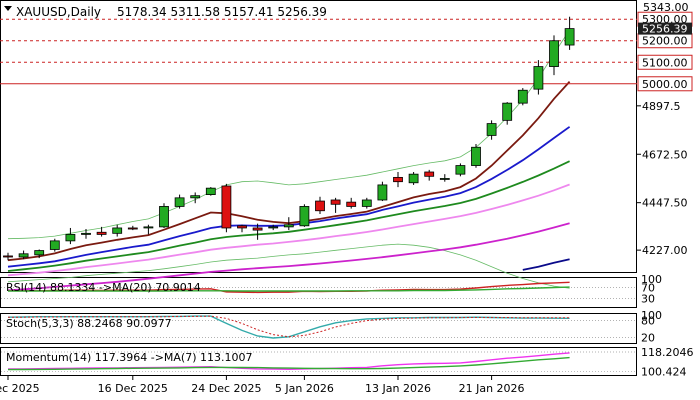 This screenshot has height=400, width=700. Describe the element at coordinates (288, 363) in the screenshot. I see `momentum_ma-line` at that location.